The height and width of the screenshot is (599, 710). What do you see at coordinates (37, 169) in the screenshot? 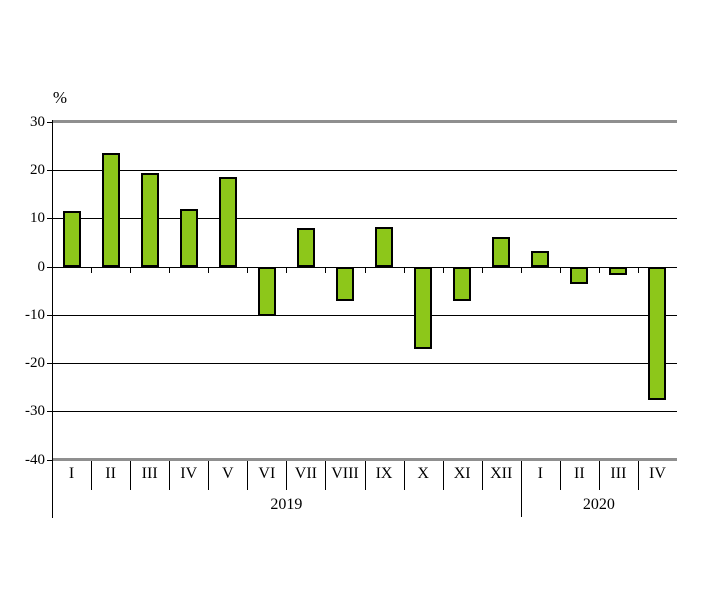
I see `y-tick-label: 20` at bounding box center [37, 169].